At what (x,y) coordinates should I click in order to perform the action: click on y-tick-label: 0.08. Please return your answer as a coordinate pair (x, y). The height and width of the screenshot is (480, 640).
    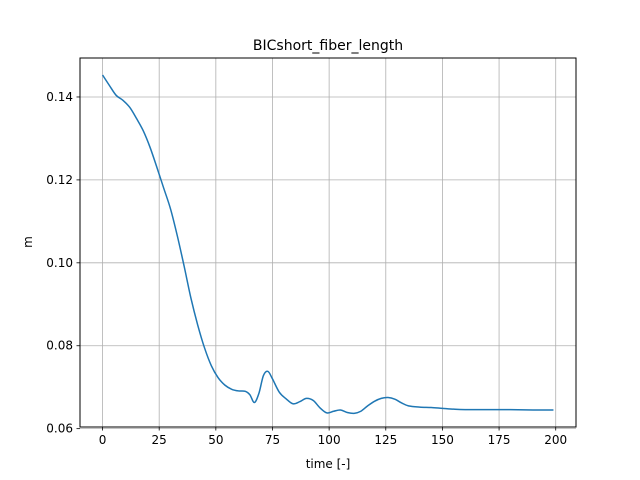
    Looking at the image, I should click on (59, 346).